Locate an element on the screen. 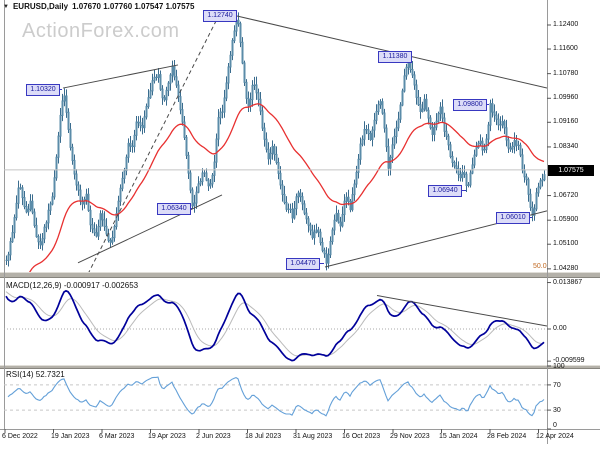  macd-signal-line is located at coordinates (275, 324).